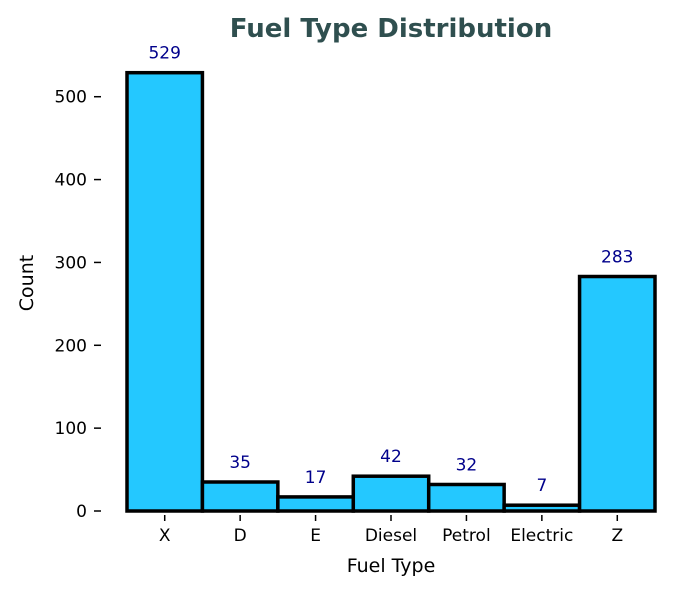 This screenshot has width=696, height=596. What do you see at coordinates (316, 504) in the screenshot?
I see `bar-e` at bounding box center [316, 504].